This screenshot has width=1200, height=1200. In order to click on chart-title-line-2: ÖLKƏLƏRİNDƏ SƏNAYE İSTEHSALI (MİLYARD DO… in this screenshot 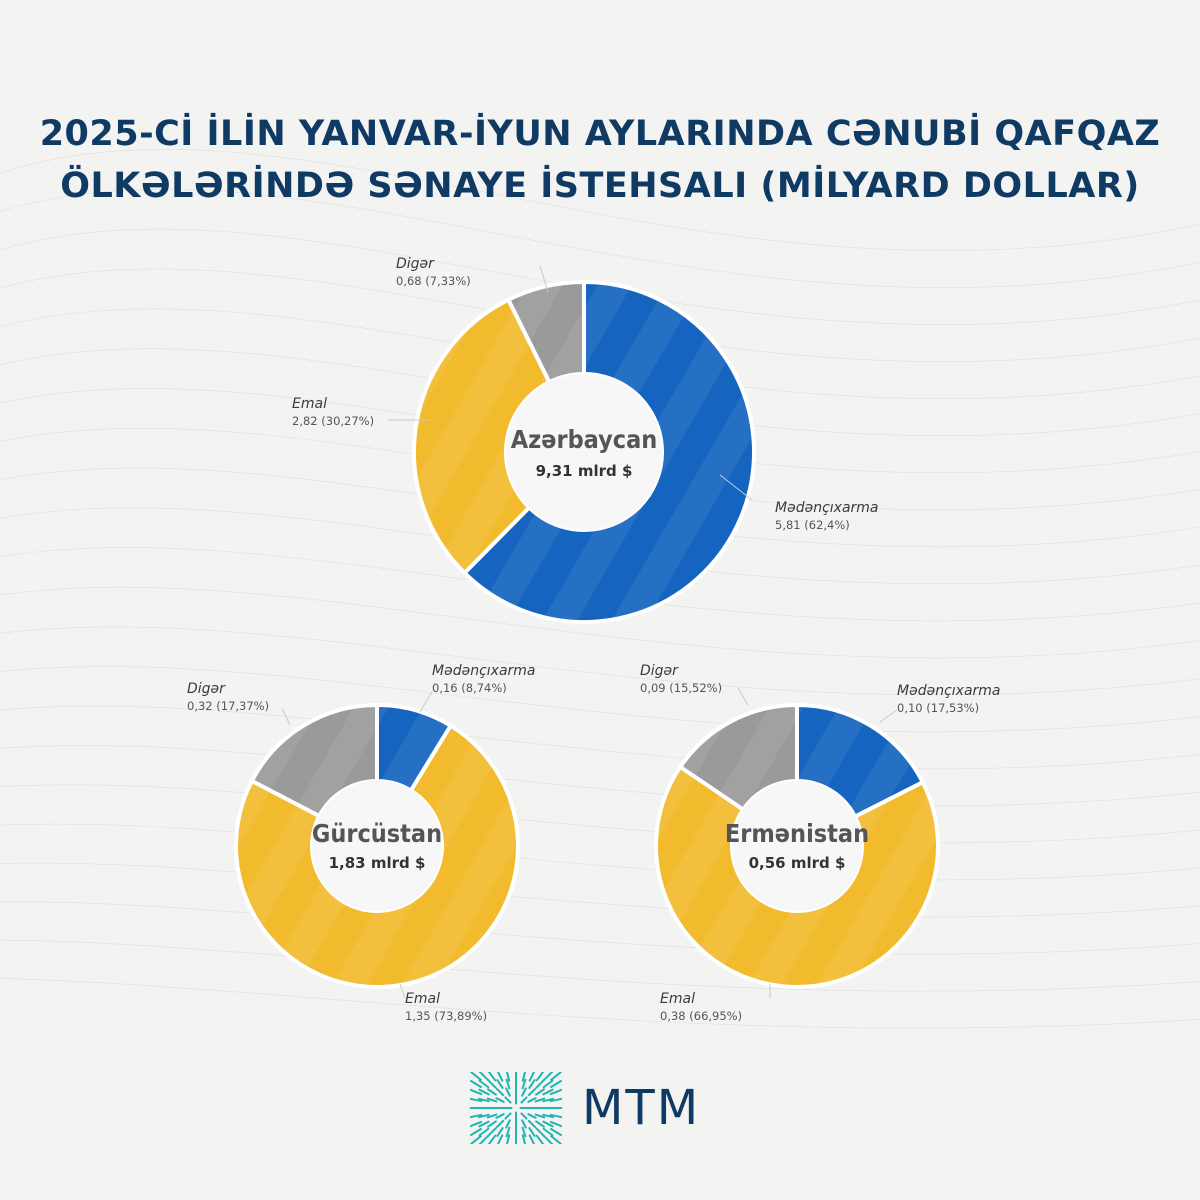, I will do `click(600, 186)`.